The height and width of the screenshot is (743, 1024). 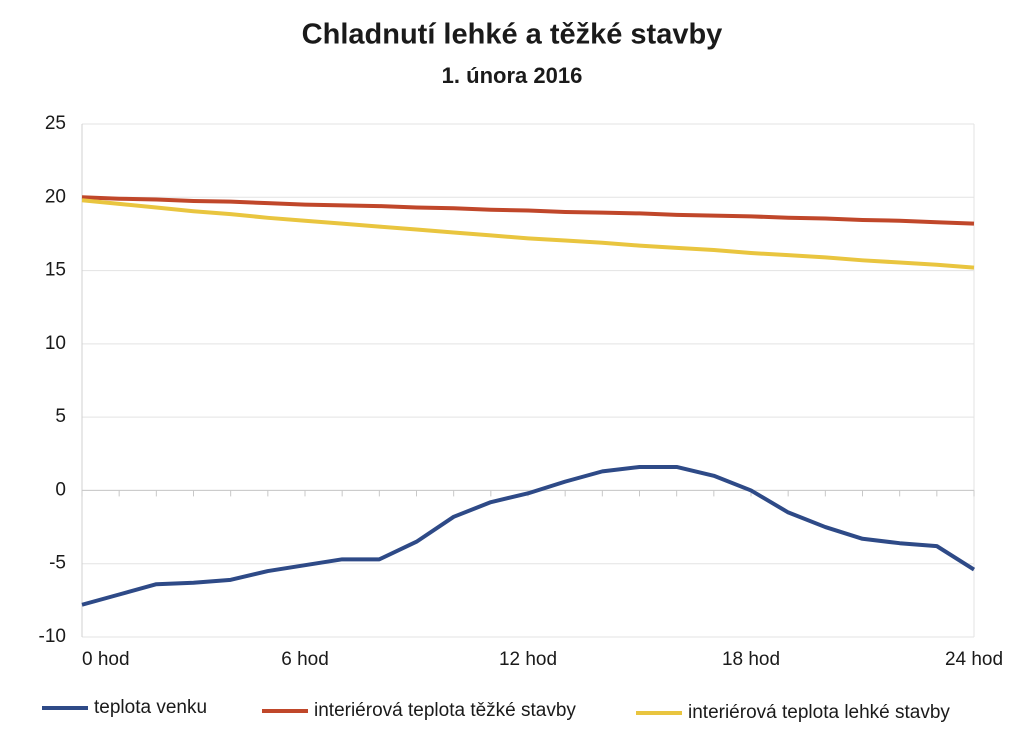 What do you see at coordinates (528, 659) in the screenshot?
I see `x-tick-label: 12 hod` at bounding box center [528, 659].